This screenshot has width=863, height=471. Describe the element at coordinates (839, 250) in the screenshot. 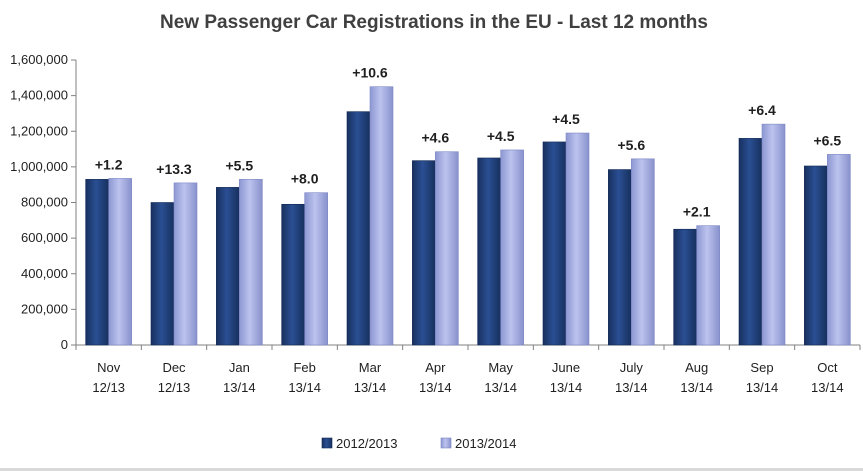

I see `bar-2013-2014-oct` at that location.